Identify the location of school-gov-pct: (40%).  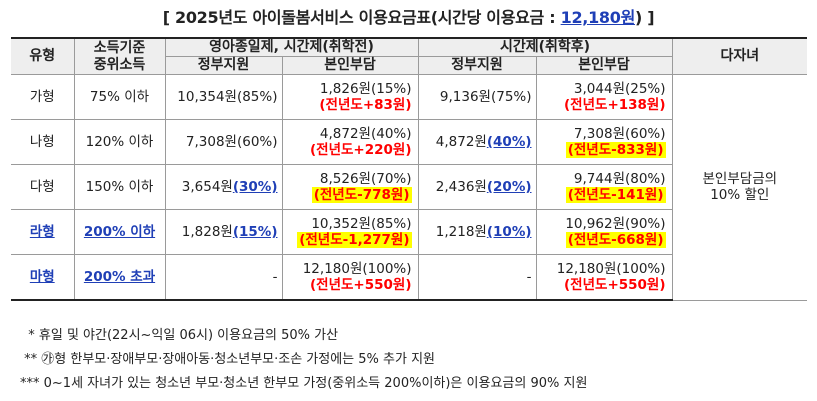
(509, 142).